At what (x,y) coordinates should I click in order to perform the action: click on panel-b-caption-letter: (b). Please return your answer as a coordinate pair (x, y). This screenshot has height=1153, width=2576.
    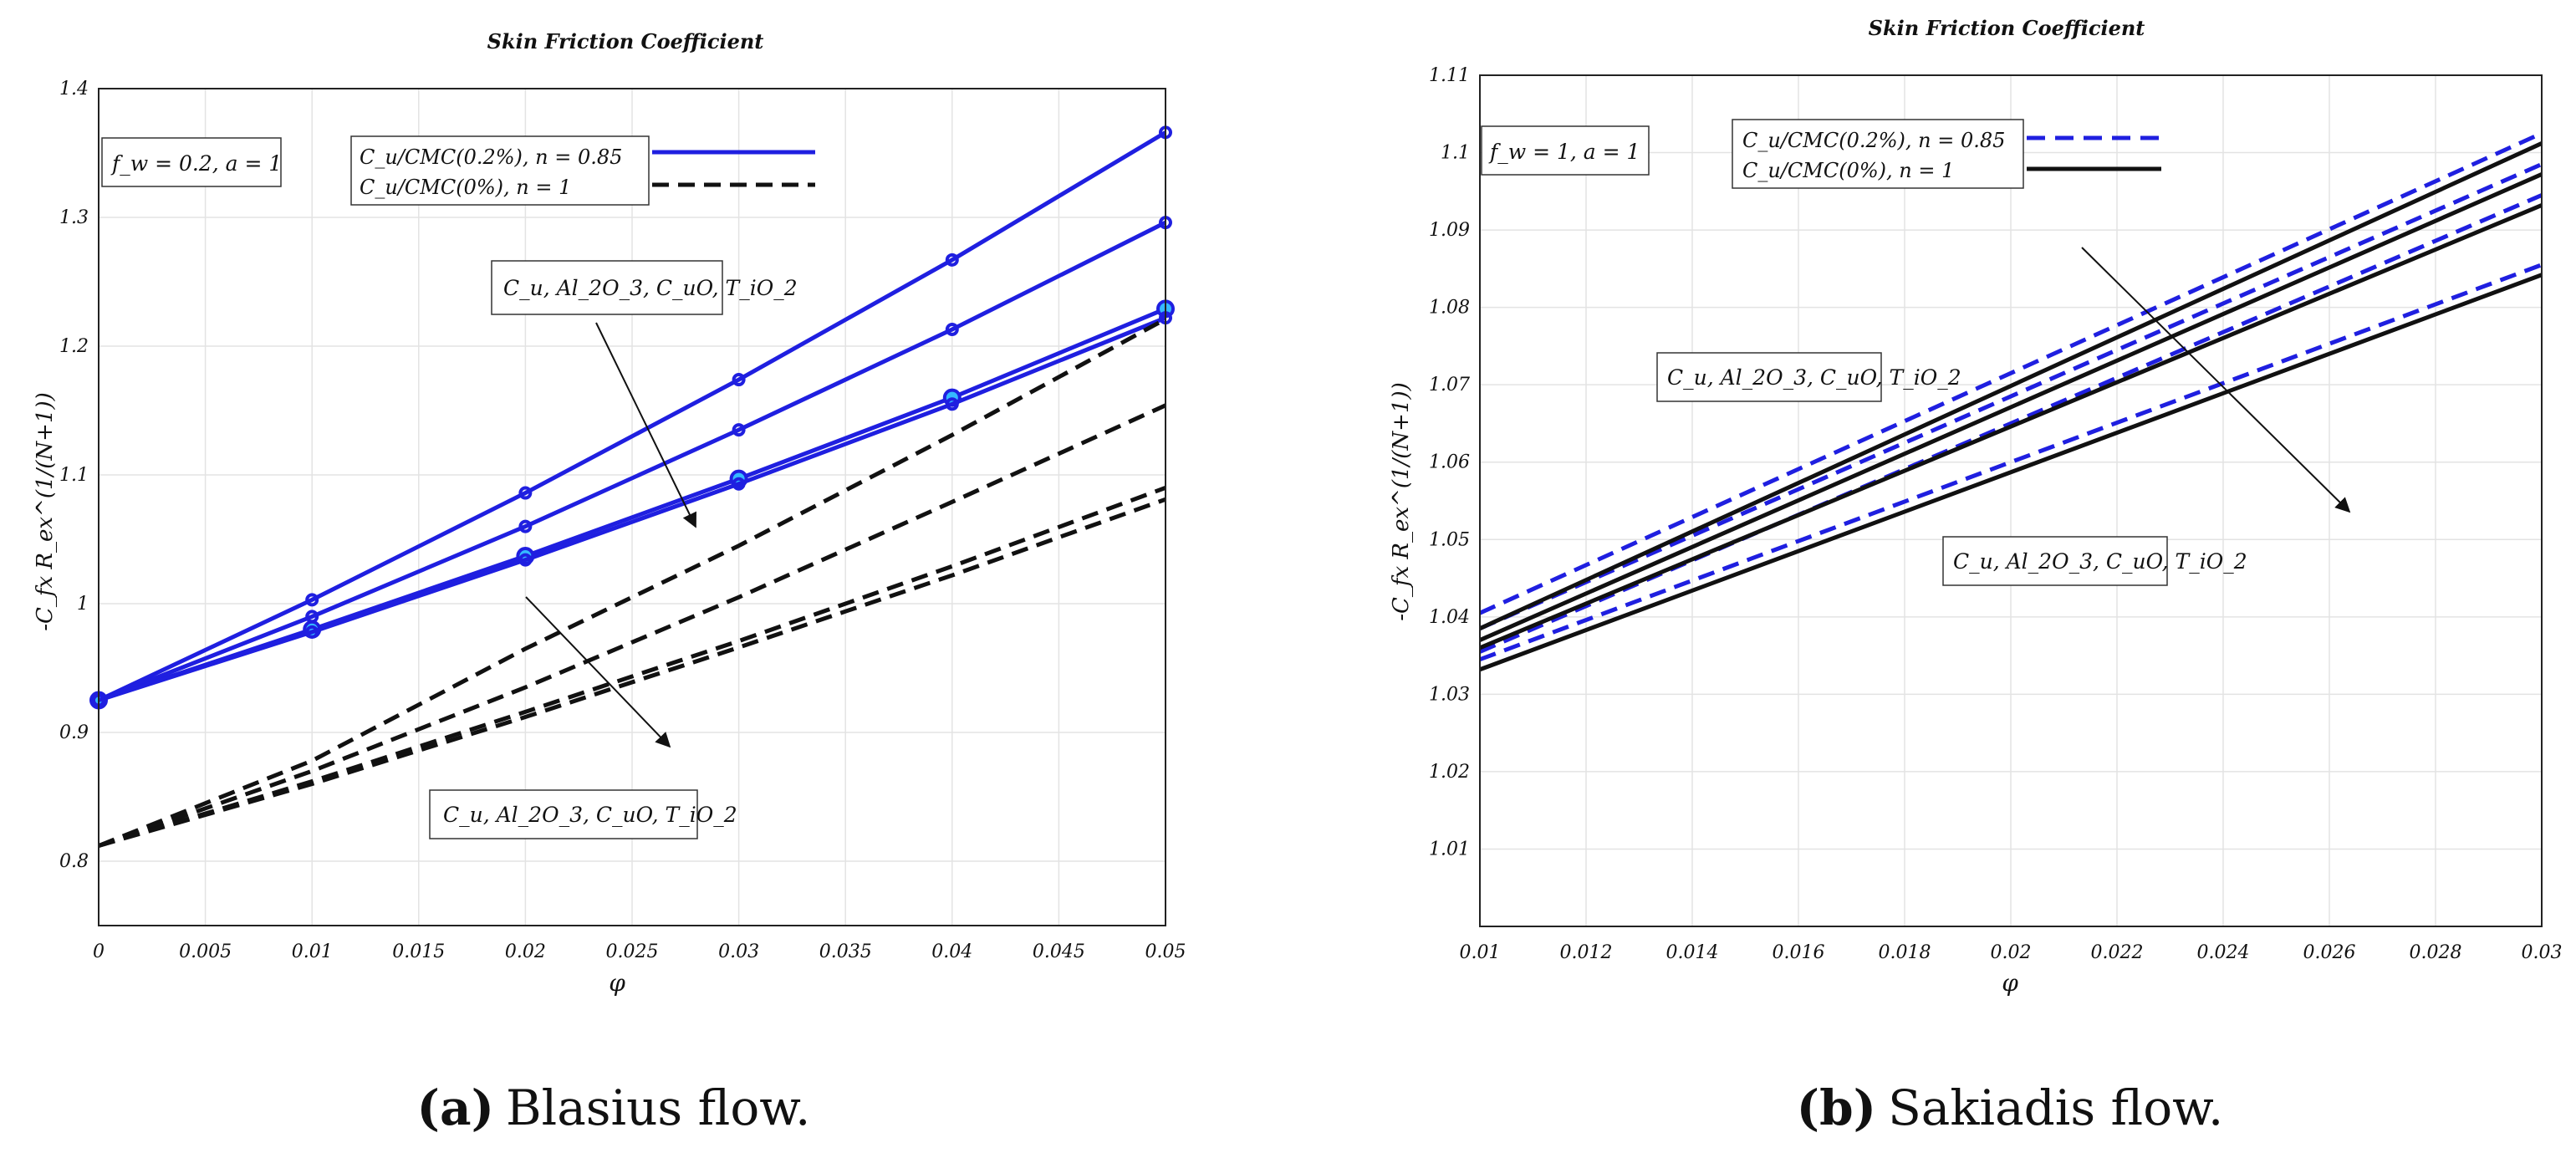
    Looking at the image, I should click on (1837, 1108).